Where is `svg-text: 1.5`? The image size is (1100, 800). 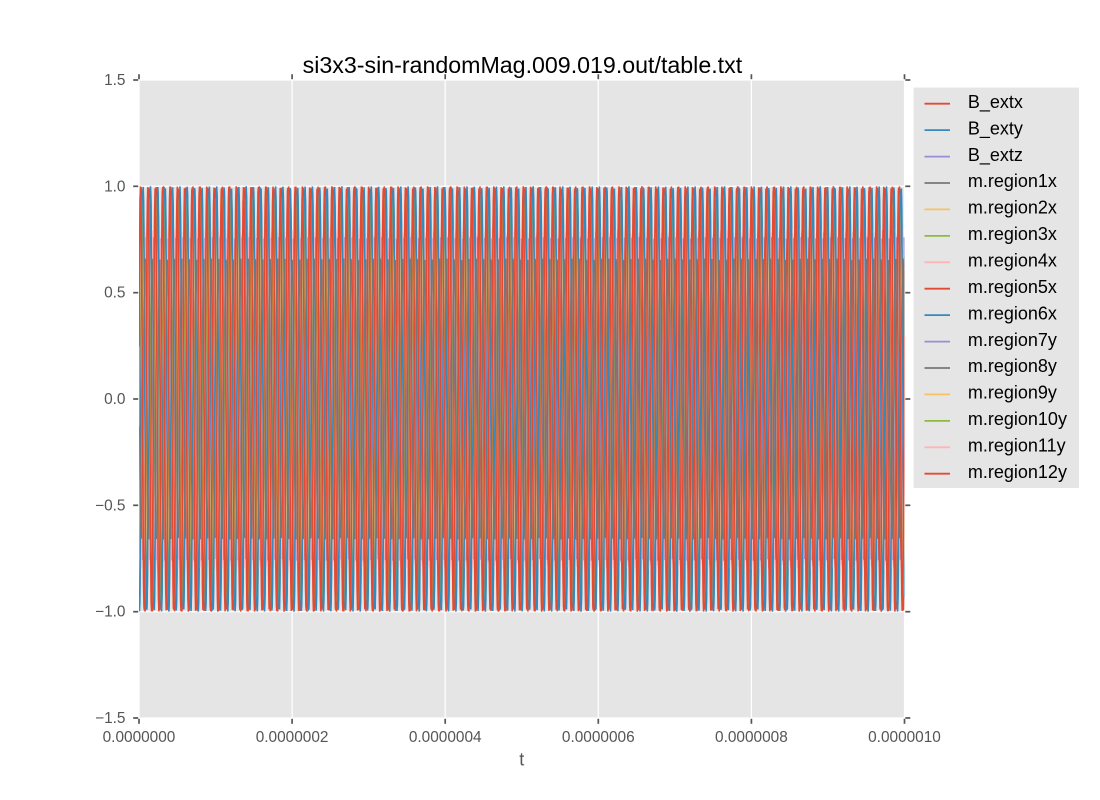 svg-text: 1.5 is located at coordinates (114, 80).